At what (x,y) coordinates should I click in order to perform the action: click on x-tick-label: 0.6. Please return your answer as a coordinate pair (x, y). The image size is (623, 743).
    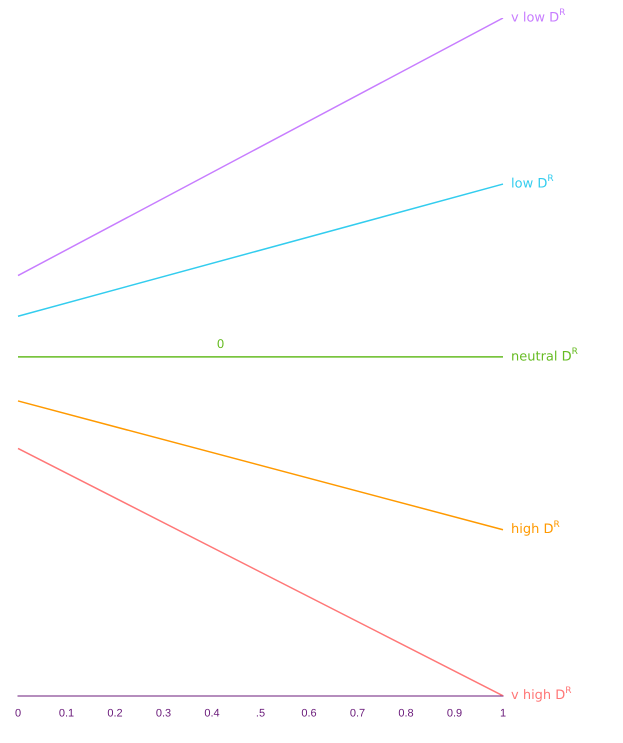
    Looking at the image, I should click on (309, 713).